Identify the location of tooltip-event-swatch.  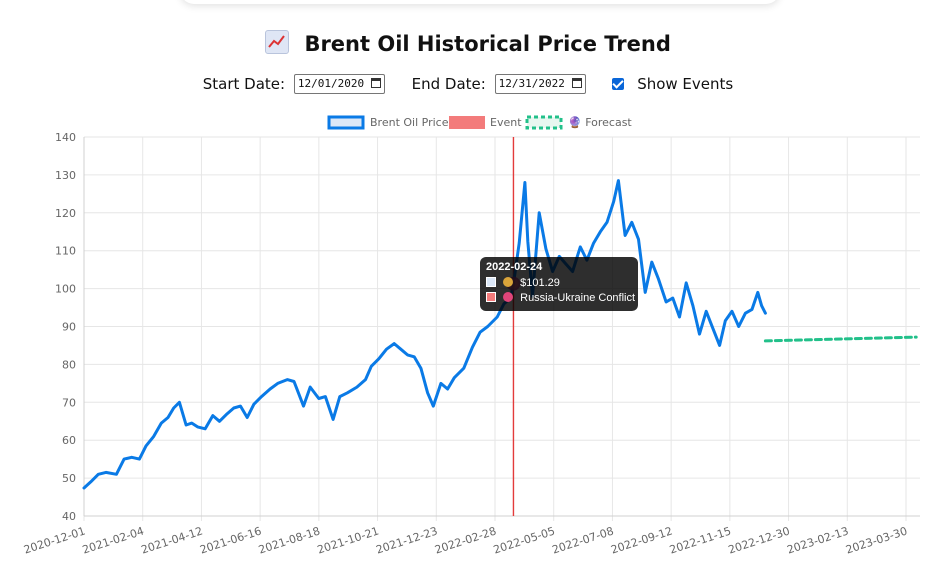
(491, 297).